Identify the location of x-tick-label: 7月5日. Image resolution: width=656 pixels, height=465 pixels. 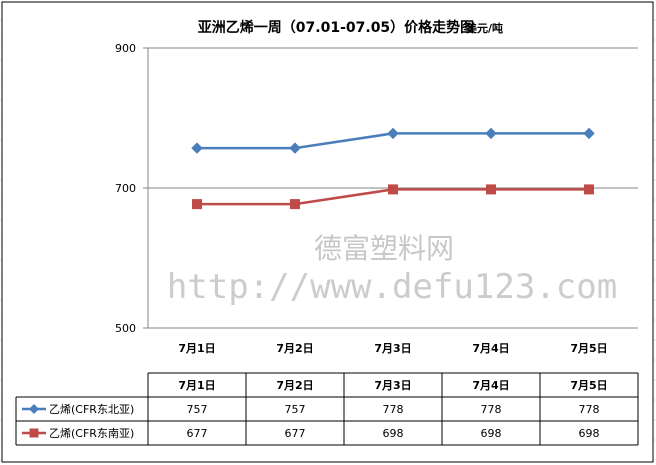
(588, 348).